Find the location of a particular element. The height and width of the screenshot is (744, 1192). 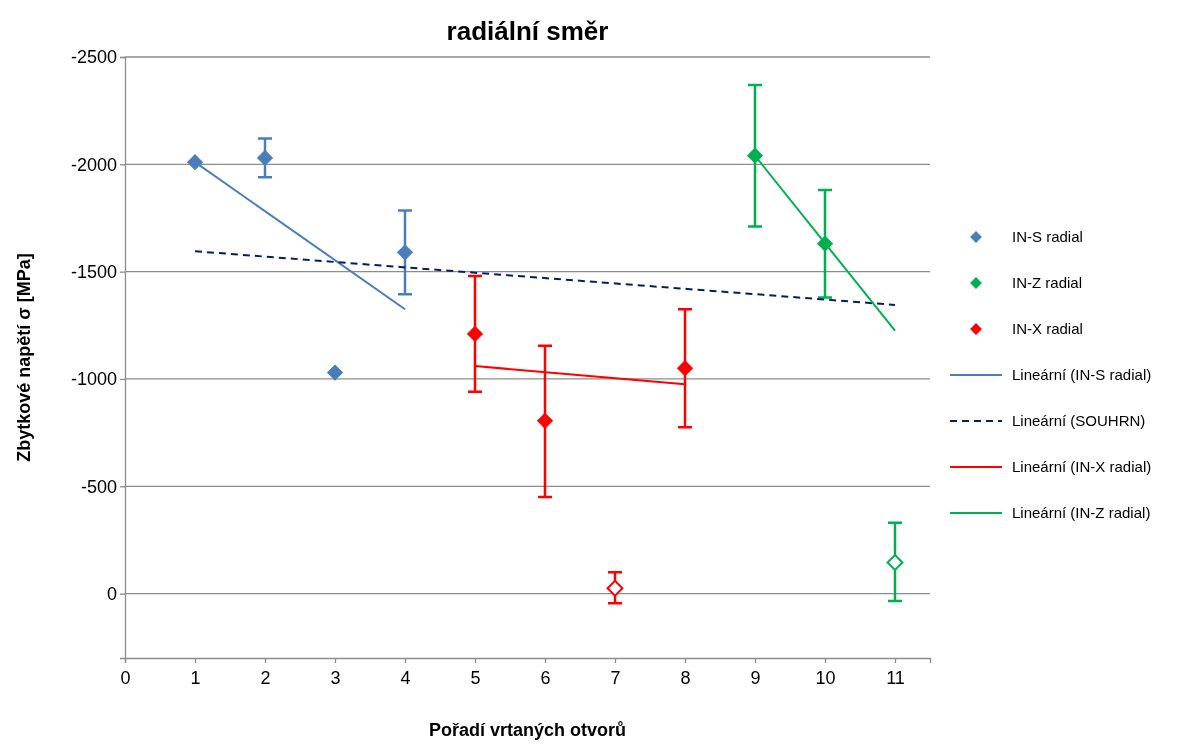

x-tick-label: 3 is located at coordinates (335, 678).